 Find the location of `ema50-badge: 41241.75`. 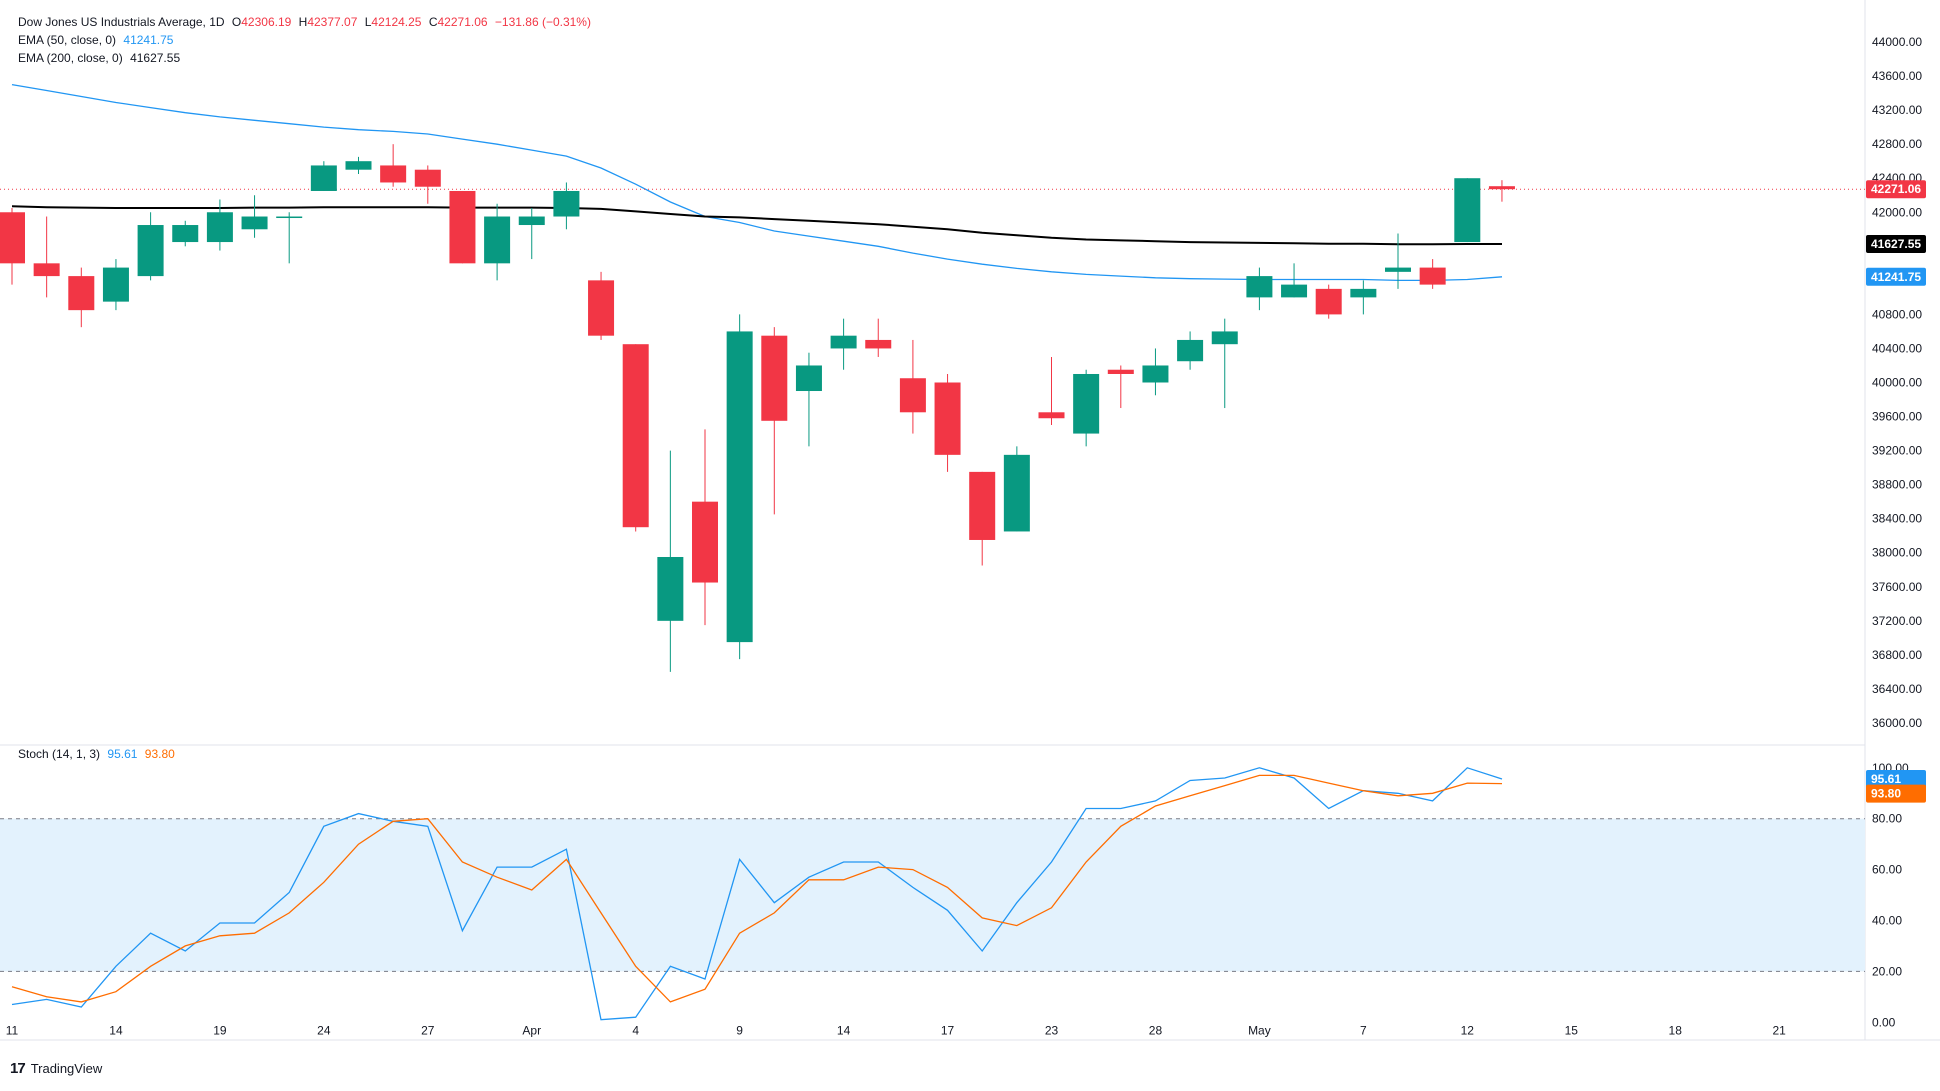

ema50-badge: 41241.75 is located at coordinates (1896, 276).